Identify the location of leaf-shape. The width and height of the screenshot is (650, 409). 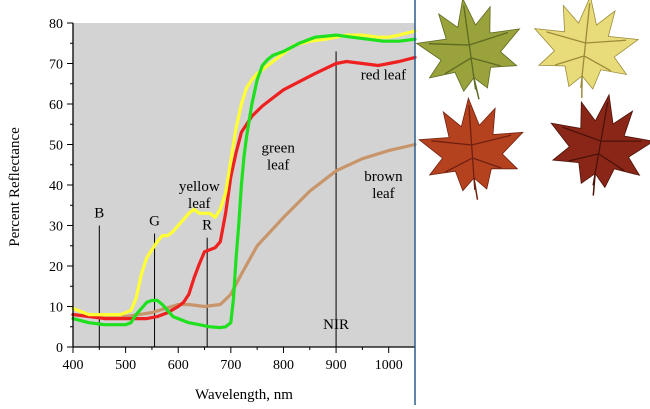
(600, 141).